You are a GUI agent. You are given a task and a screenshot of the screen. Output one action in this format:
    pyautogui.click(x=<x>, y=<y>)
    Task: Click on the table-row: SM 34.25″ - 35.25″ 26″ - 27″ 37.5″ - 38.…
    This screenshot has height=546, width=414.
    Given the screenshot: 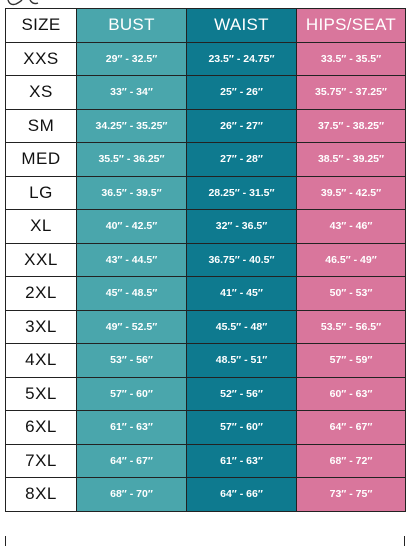 What is the action you would take?
    pyautogui.click(x=205, y=125)
    